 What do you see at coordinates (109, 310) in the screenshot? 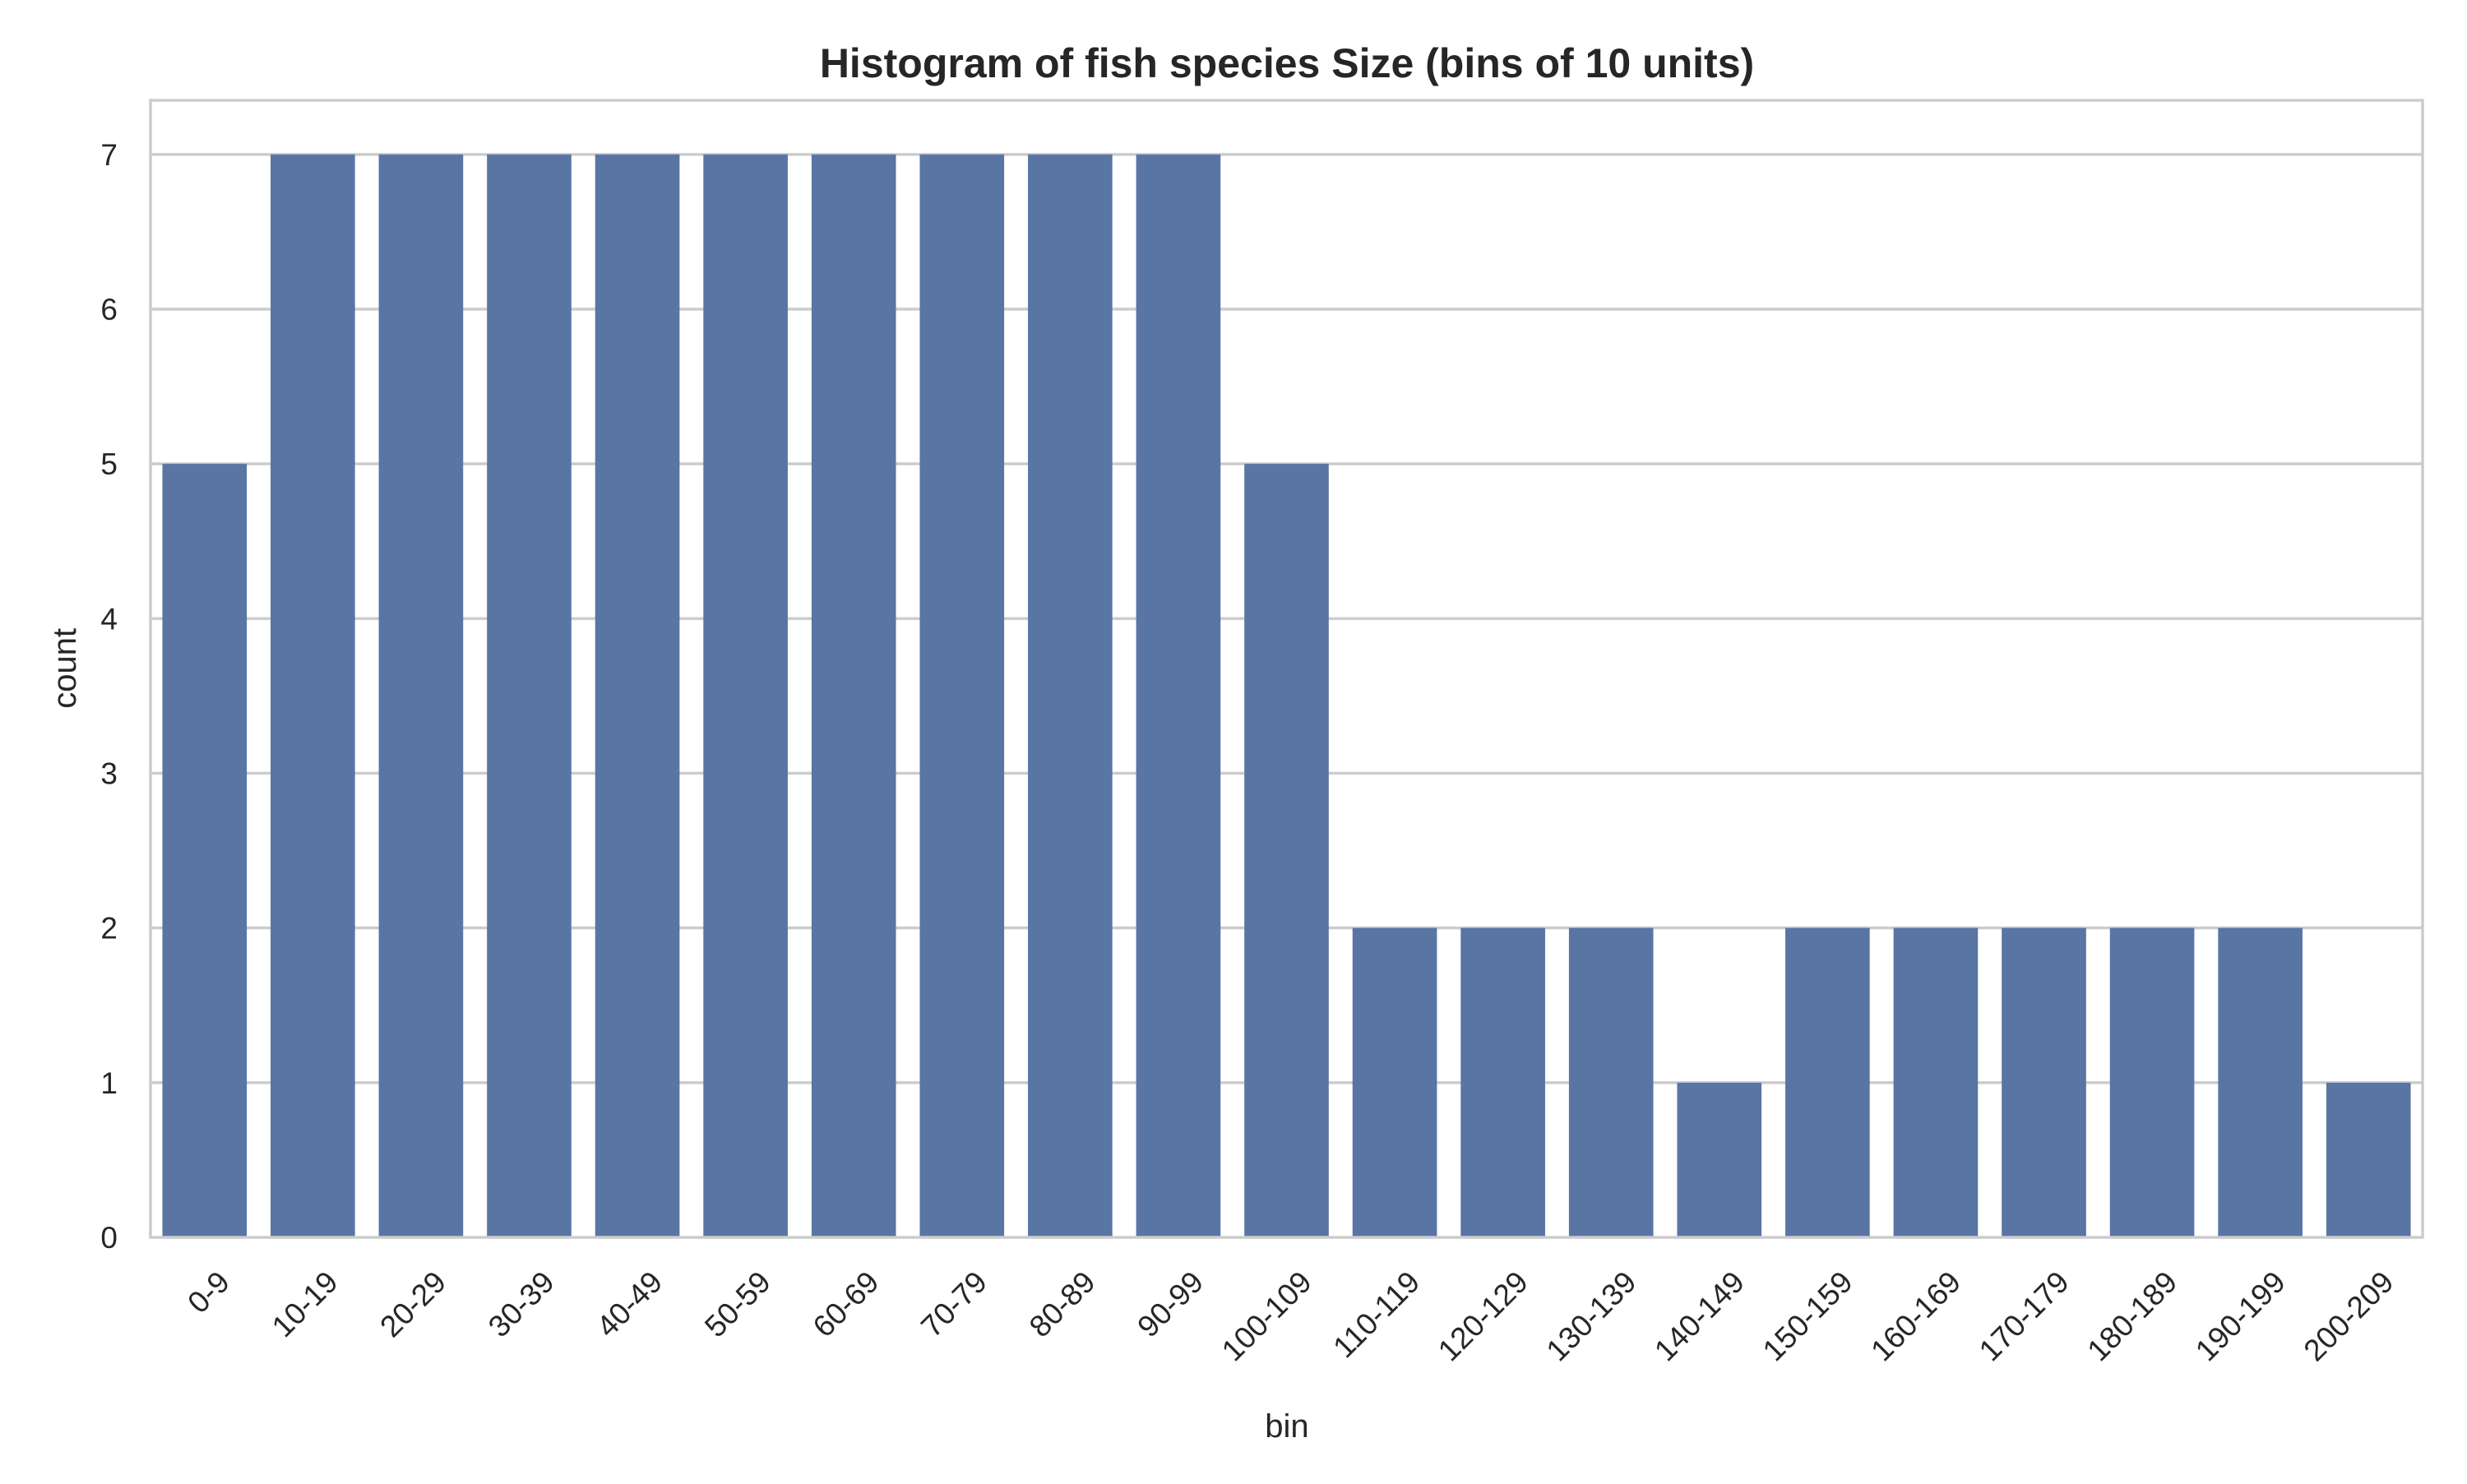
I see `y-tick-label: 6` at bounding box center [109, 310].